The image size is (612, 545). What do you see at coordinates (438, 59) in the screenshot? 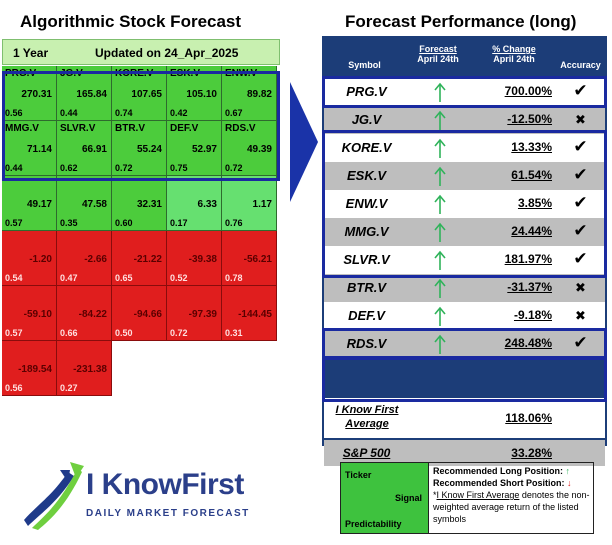
I see `forecast-header-date: April 24th` at bounding box center [438, 59].